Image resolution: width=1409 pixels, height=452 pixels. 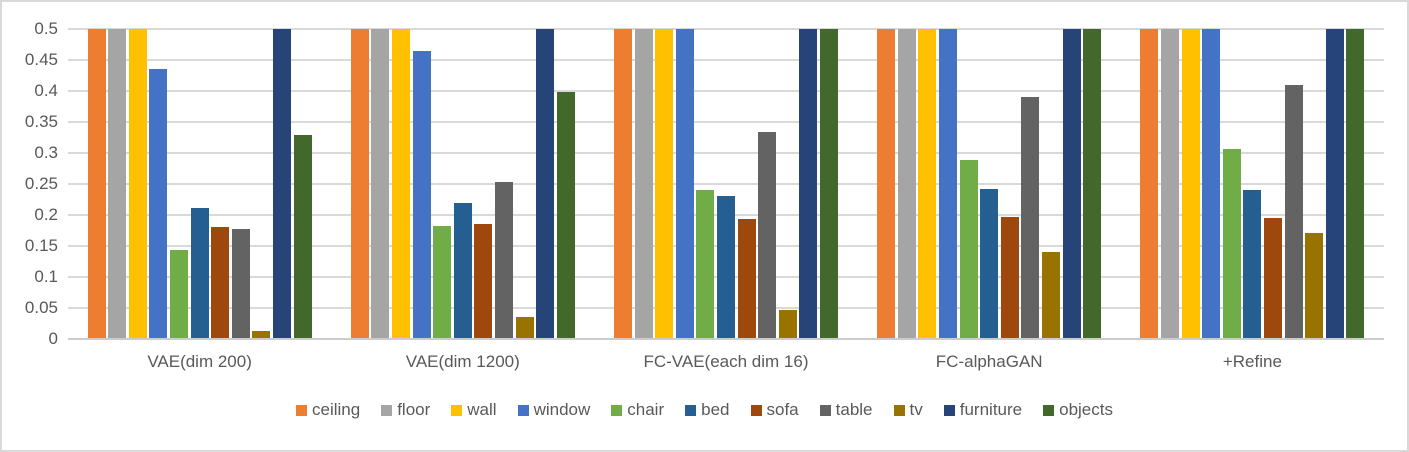 What do you see at coordinates (41, 245) in the screenshot?
I see `y-tick-label: 0.15` at bounding box center [41, 245].